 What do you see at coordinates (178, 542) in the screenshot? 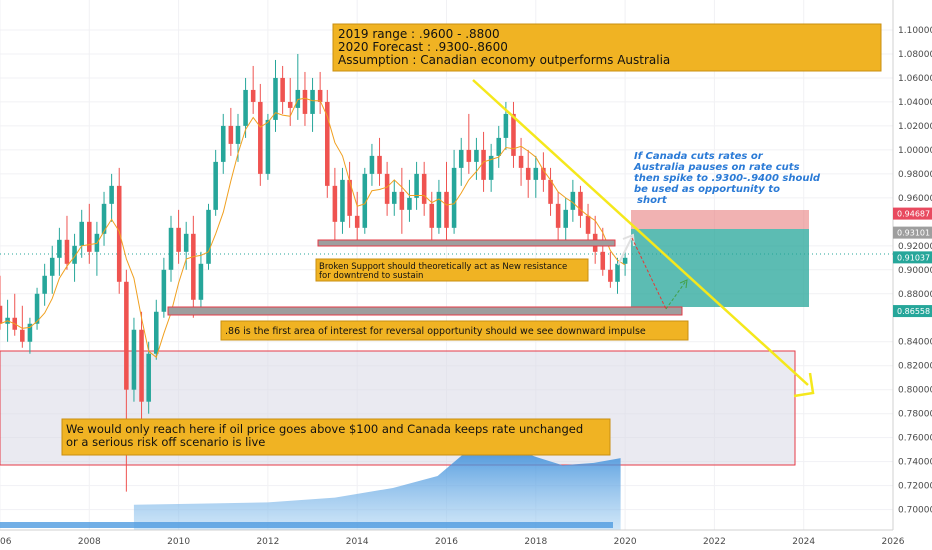
I see `x-tick-label: 2010` at bounding box center [178, 542].